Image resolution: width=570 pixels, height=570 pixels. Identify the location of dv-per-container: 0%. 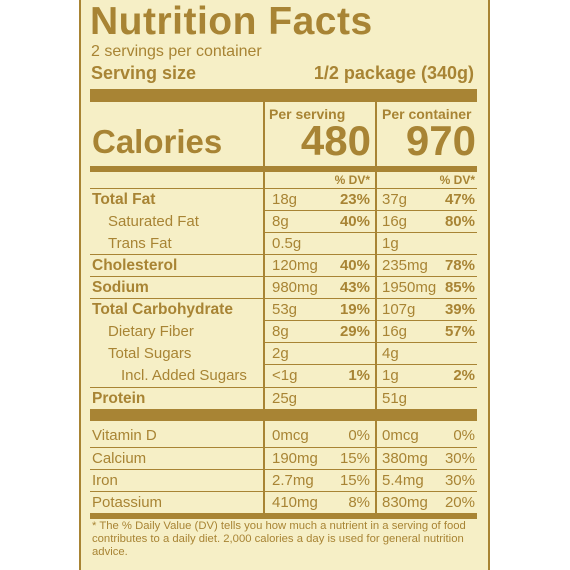
(464, 435).